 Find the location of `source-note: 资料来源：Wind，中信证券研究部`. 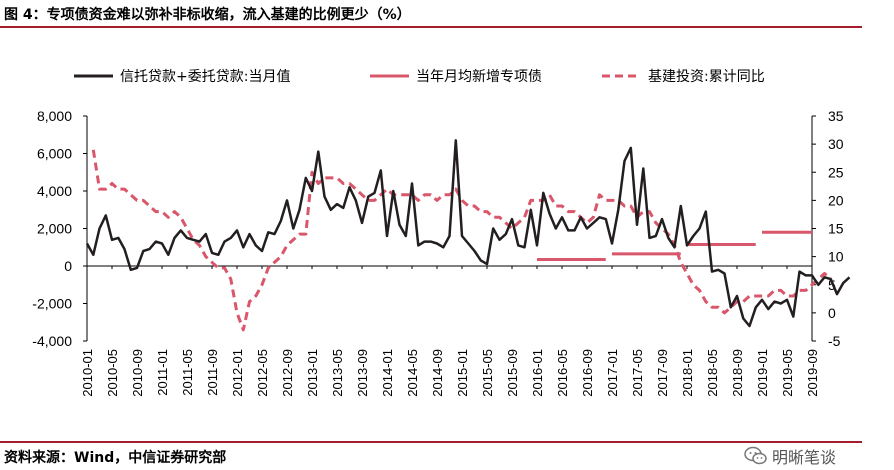

source-note: 资料来源：Wind，中信证券研究部 is located at coordinates (115, 458).